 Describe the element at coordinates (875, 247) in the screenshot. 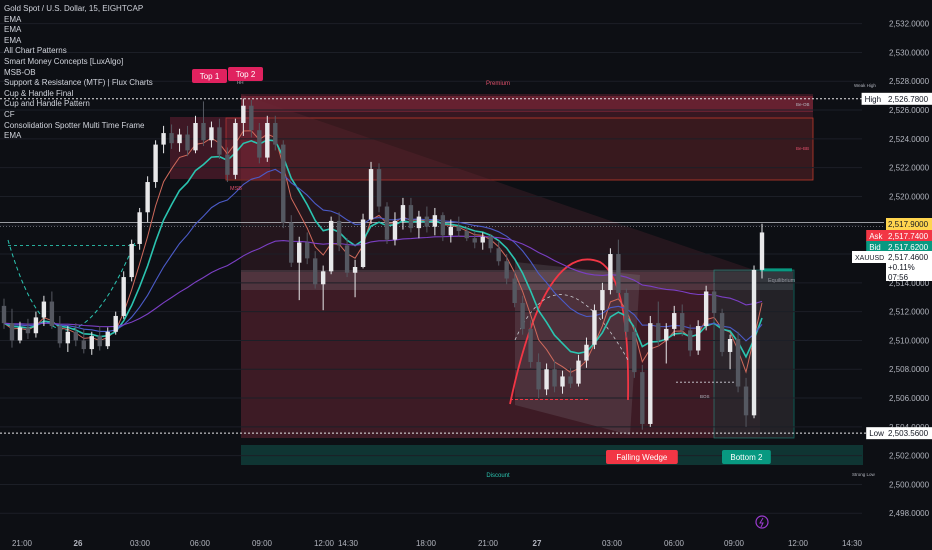

I see `bid-price-tag: Bid` at that location.